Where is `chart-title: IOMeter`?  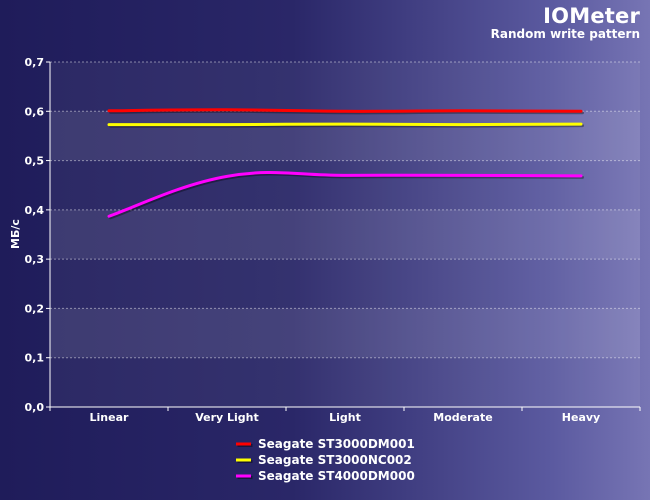 chart-title: IOMeter is located at coordinates (591, 16).